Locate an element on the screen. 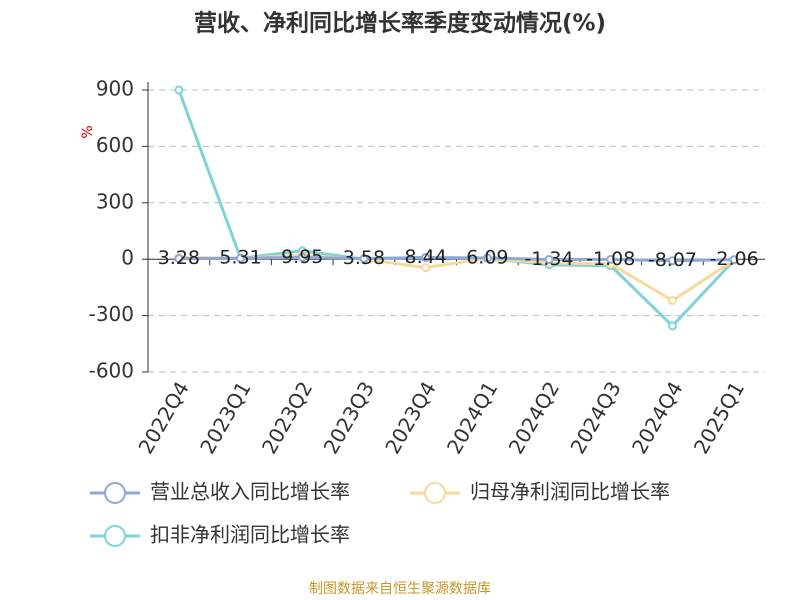 The width and height of the screenshot is (800, 600). y-tick-label: -300 is located at coordinates (111, 314).